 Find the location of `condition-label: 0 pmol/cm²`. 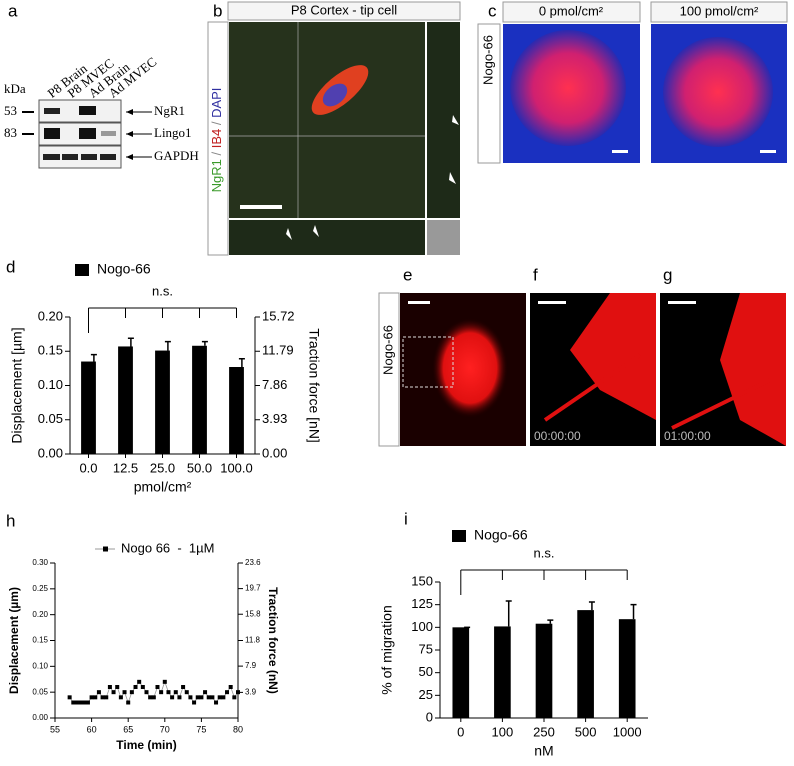

condition-label: 0 pmol/cm² is located at coordinates (571, 10).